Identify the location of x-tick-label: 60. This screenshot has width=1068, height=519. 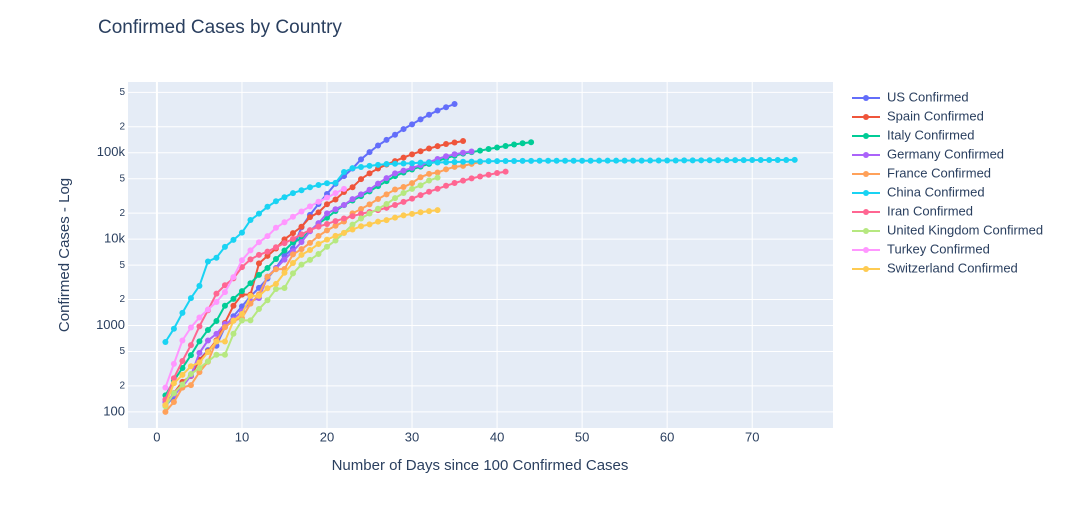
(667, 436).